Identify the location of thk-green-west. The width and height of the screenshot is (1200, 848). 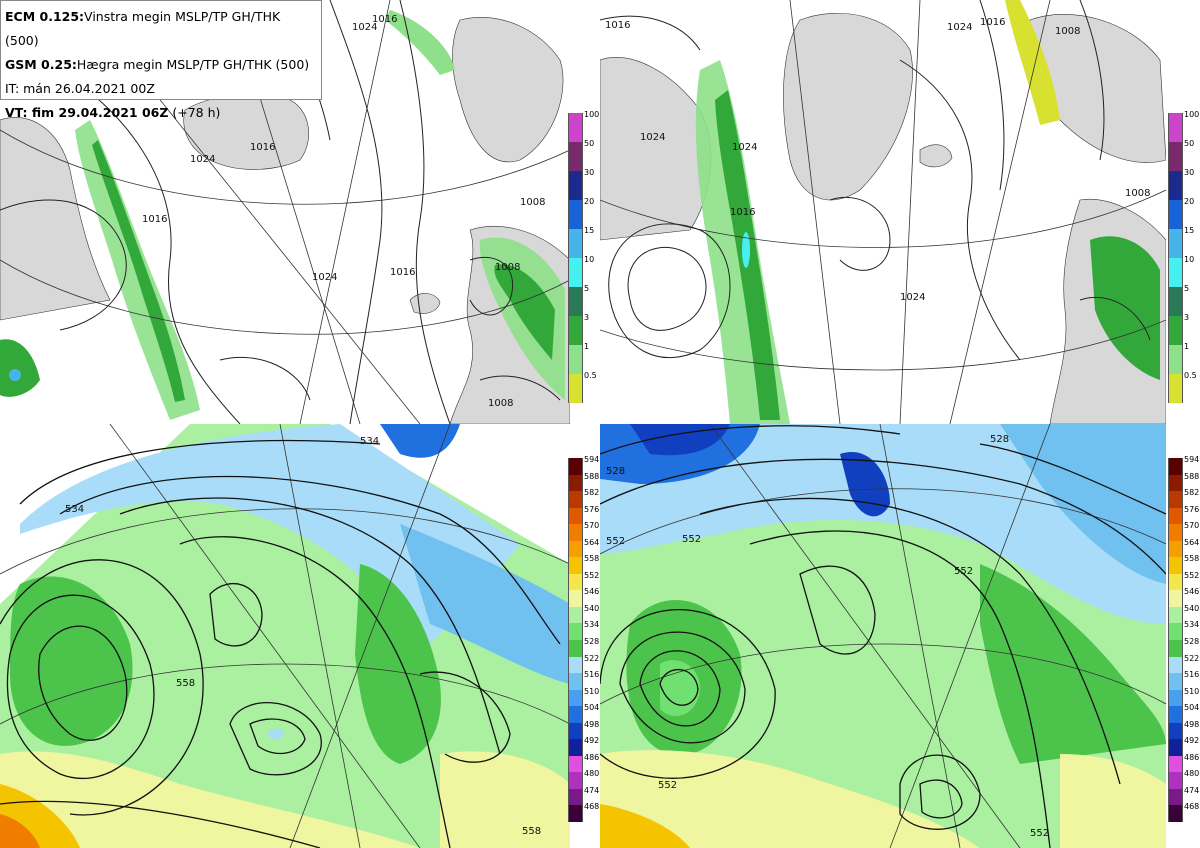
(71, 661).